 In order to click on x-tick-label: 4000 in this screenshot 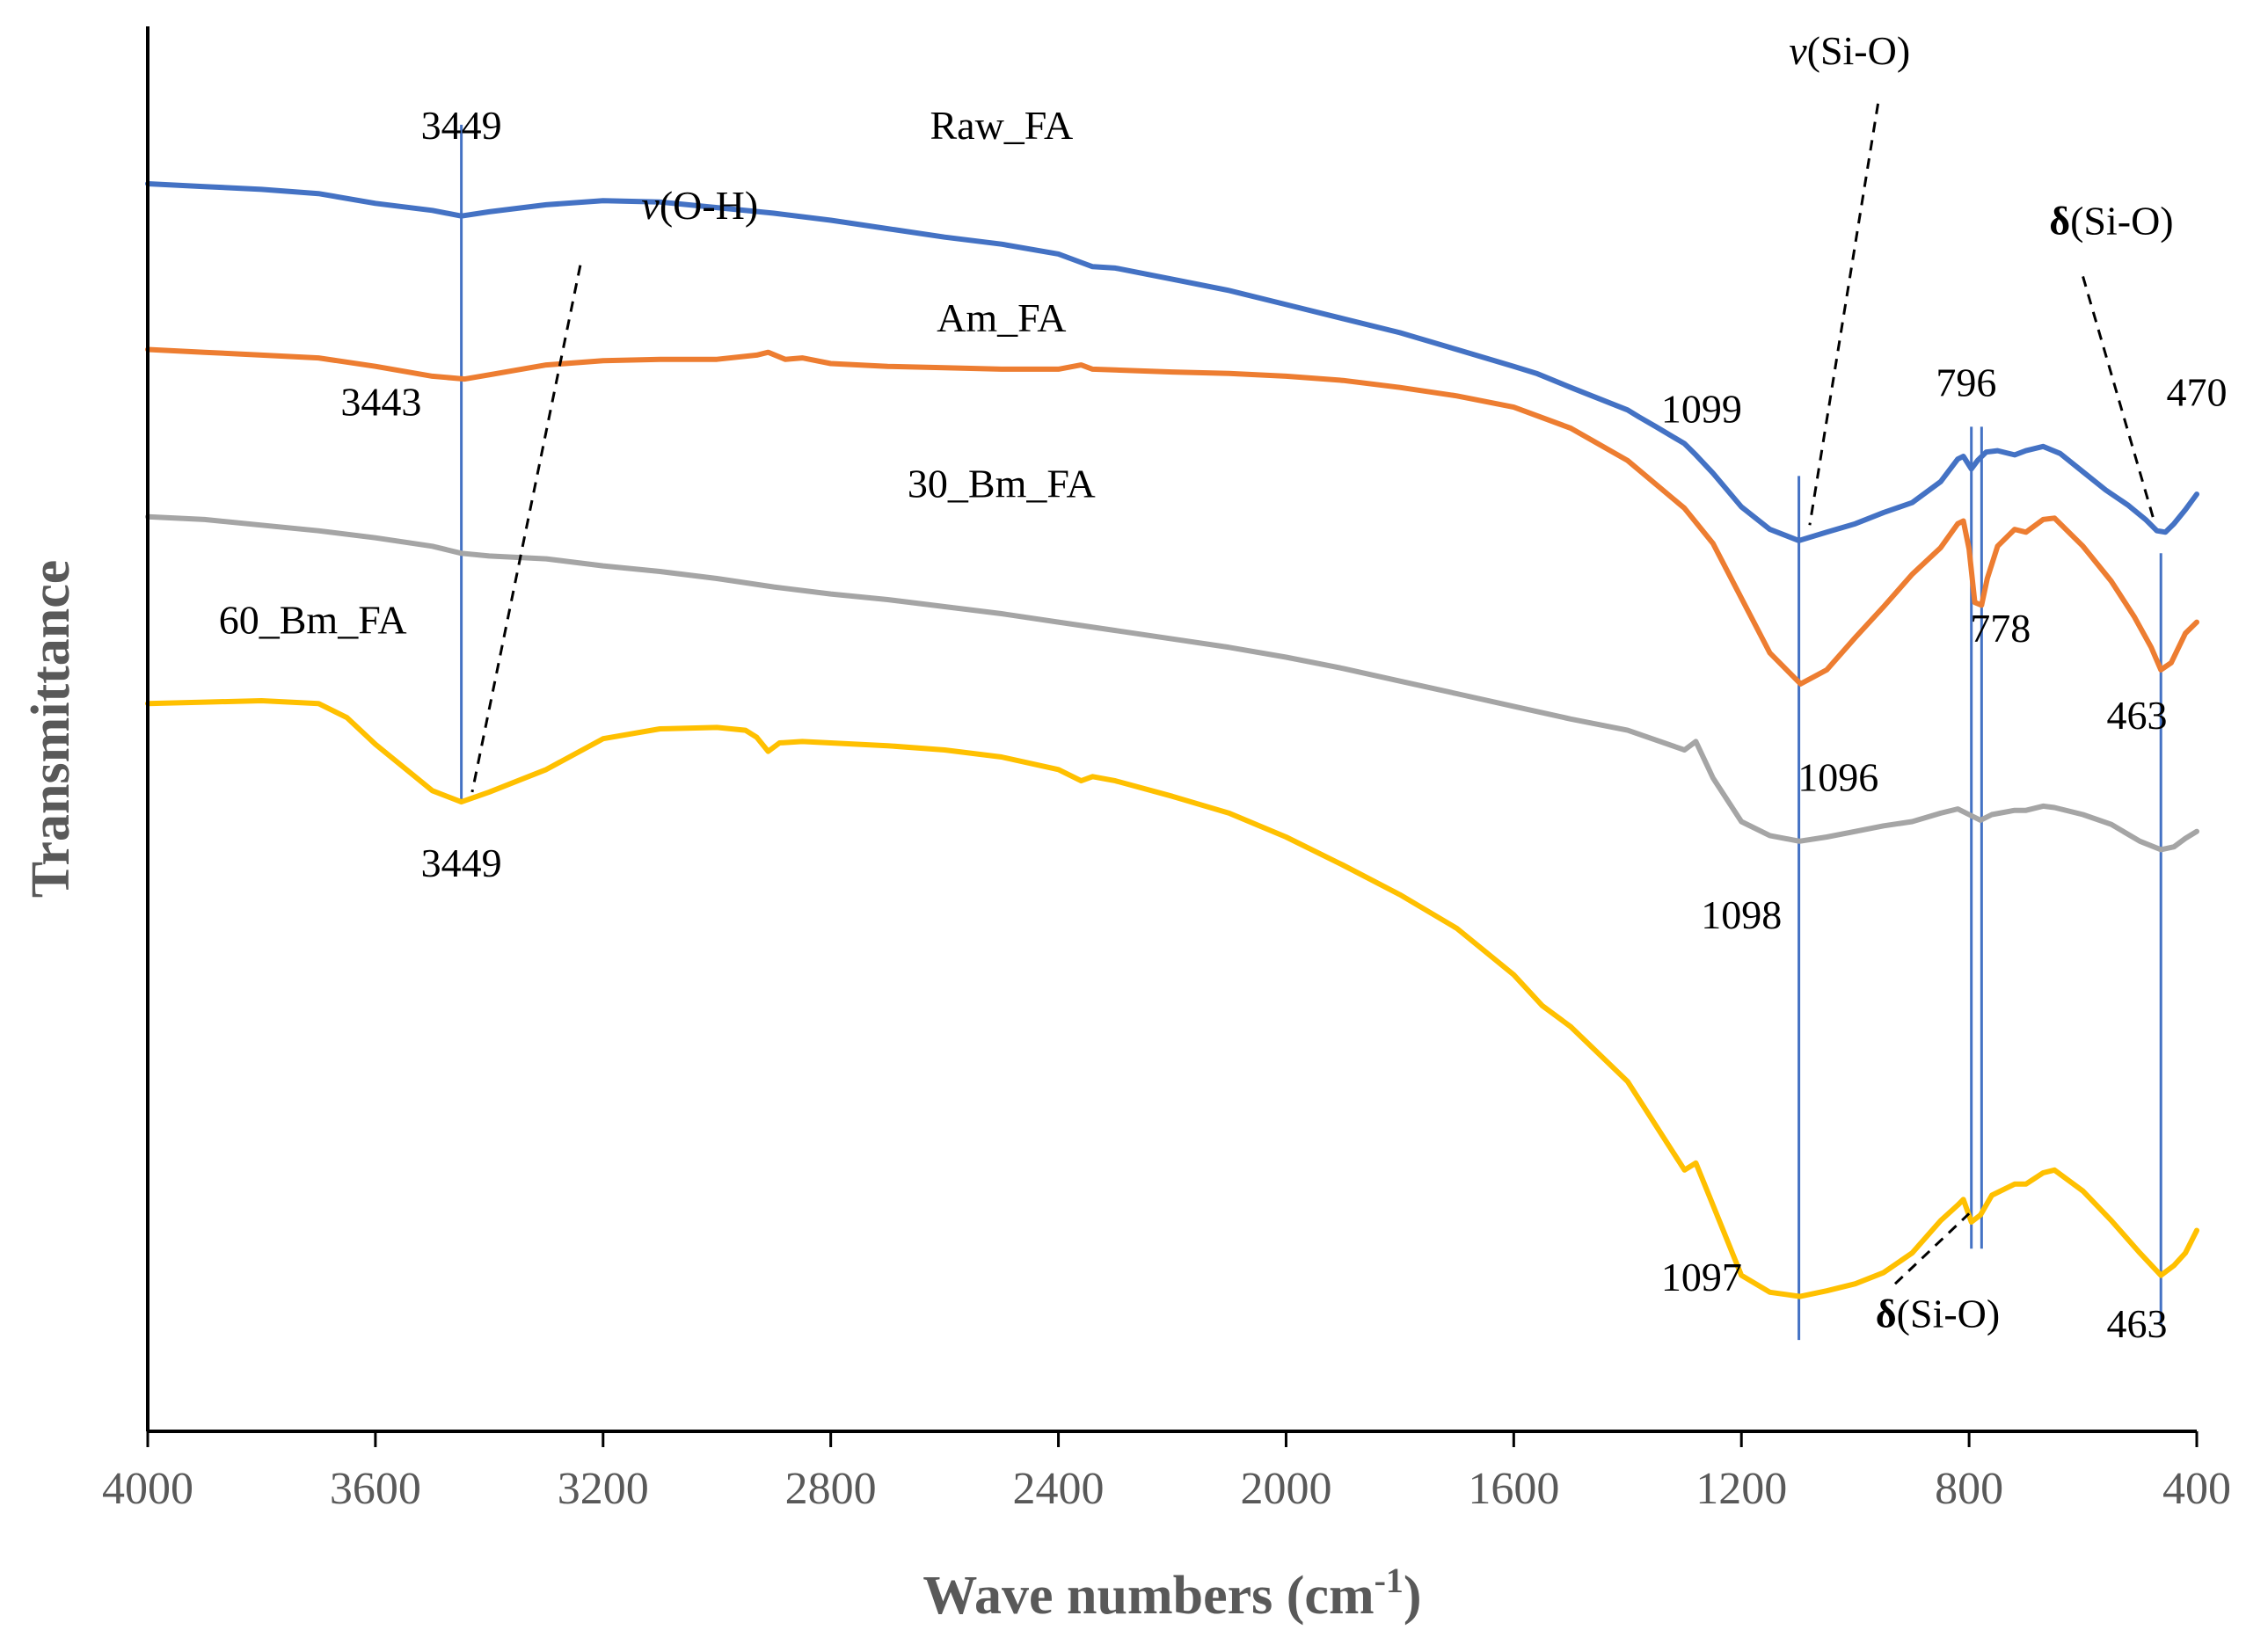, I will do `click(147, 1489)`.